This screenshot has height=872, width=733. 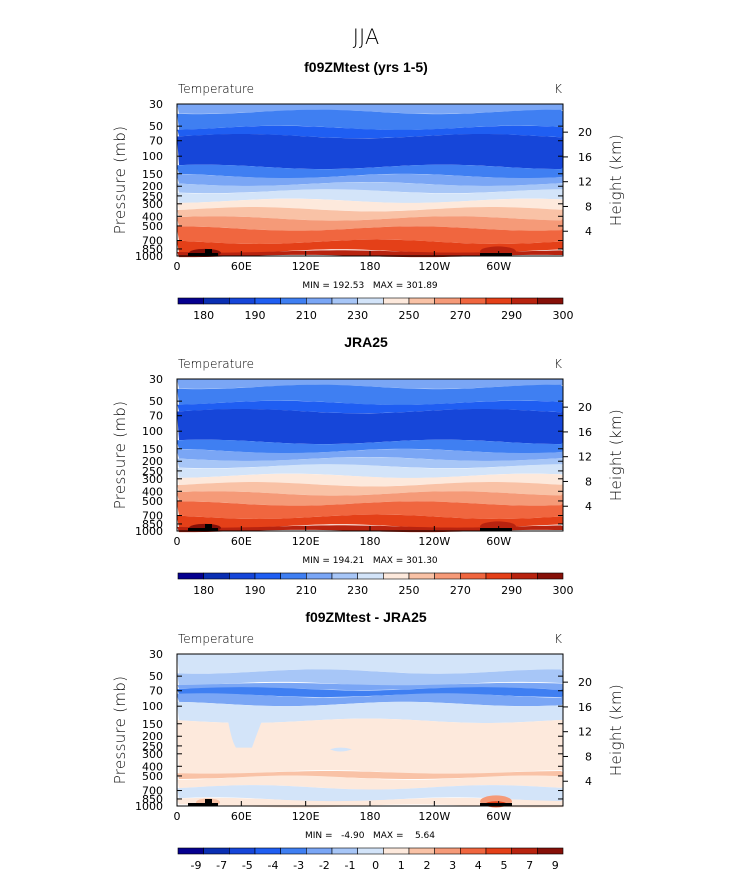 I want to click on colorbar-label: 7, so click(x=529, y=865).